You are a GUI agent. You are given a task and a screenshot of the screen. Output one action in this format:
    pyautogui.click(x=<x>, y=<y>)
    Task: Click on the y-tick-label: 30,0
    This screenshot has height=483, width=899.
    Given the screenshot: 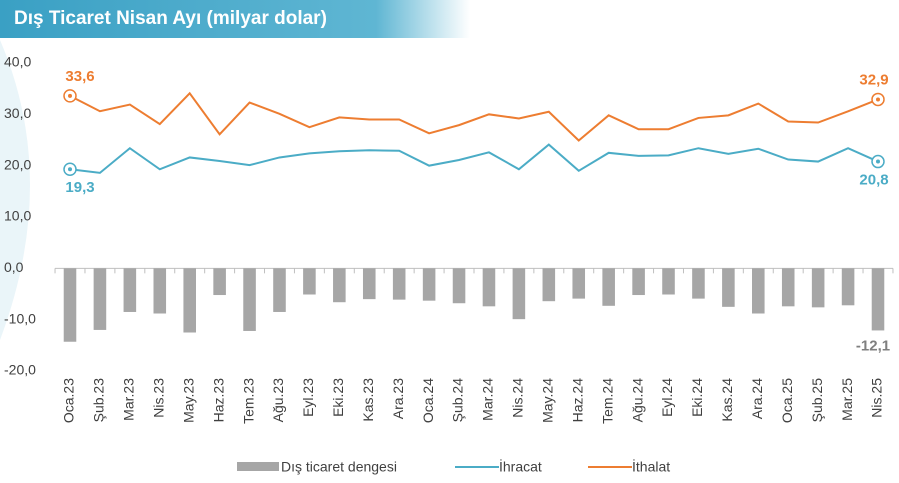 What is the action you would take?
    pyautogui.click(x=17, y=113)
    